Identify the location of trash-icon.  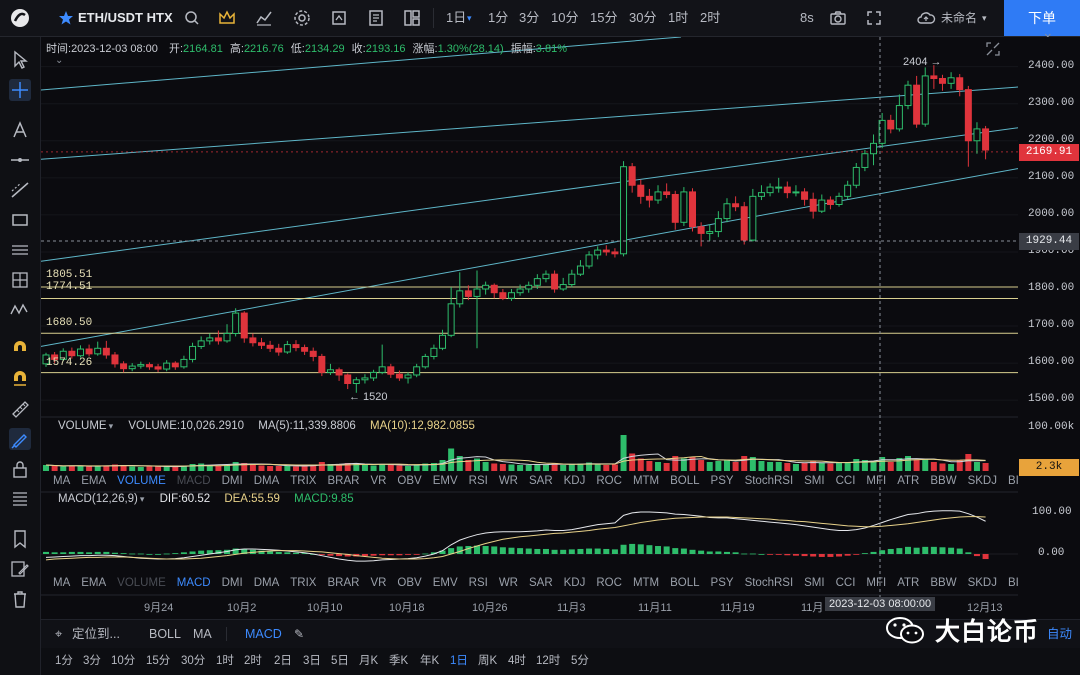
(20, 599).